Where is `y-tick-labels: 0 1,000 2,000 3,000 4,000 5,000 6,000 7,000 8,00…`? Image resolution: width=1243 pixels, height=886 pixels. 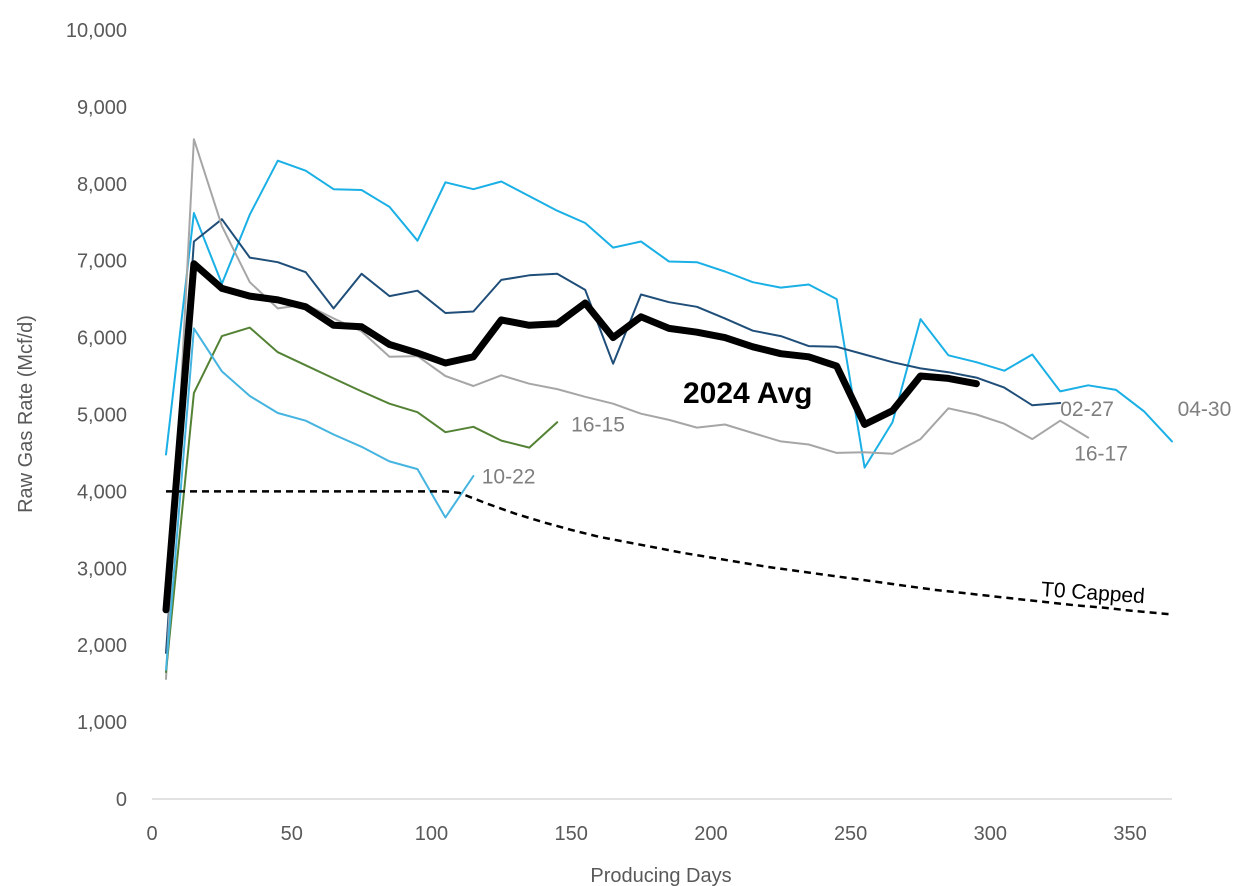 y-tick-labels: 0 1,000 2,000 3,000 4,000 5,000 6,000 7,000 8,00… is located at coordinates (96, 415).